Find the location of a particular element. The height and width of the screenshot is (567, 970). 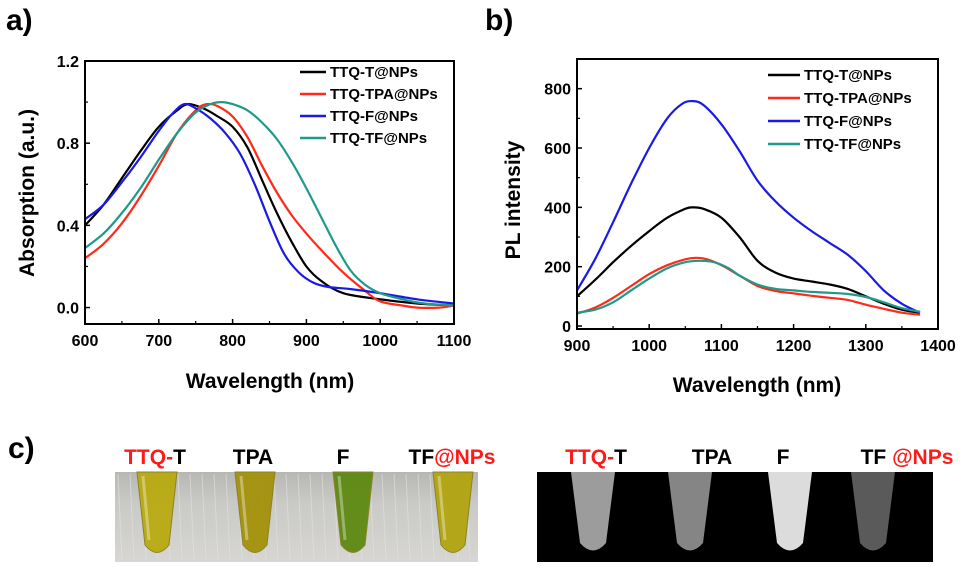

x-tick-label: 1200 is located at coordinates (794, 346).